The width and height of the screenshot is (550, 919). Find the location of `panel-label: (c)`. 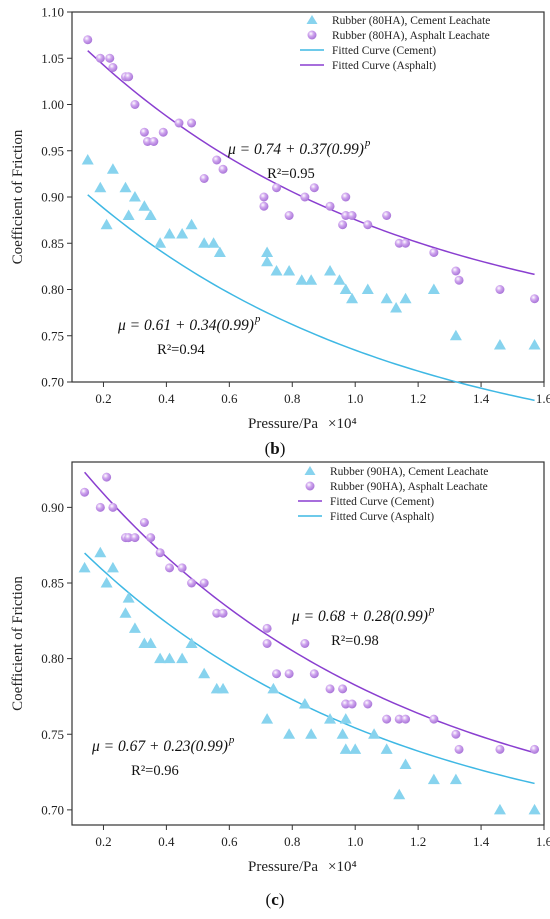

panel-label: (c) is located at coordinates (275, 899).